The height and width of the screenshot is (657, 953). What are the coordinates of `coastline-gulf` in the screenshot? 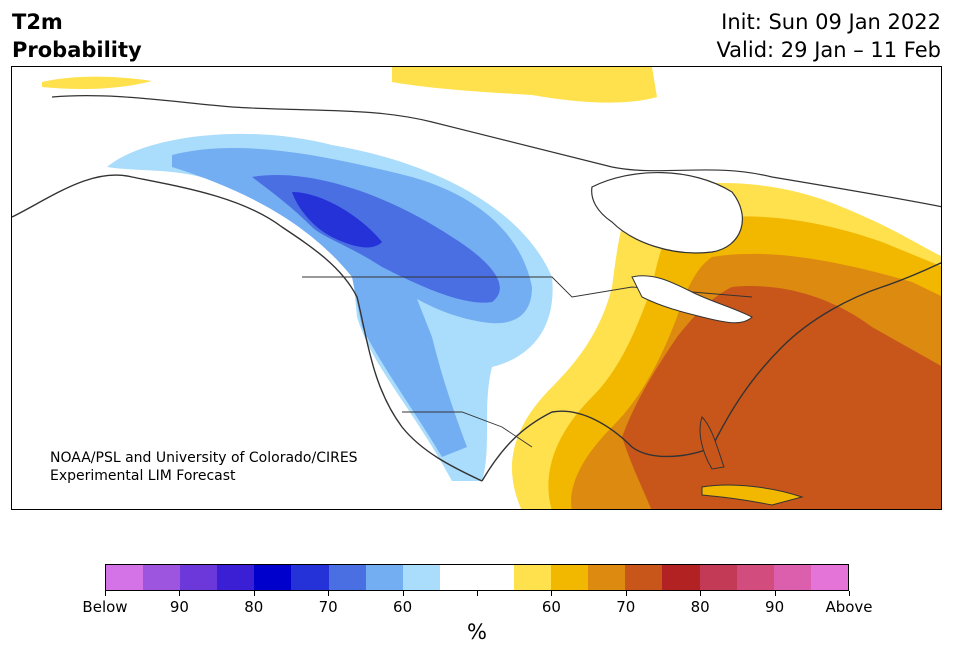 It's located at (597, 446).